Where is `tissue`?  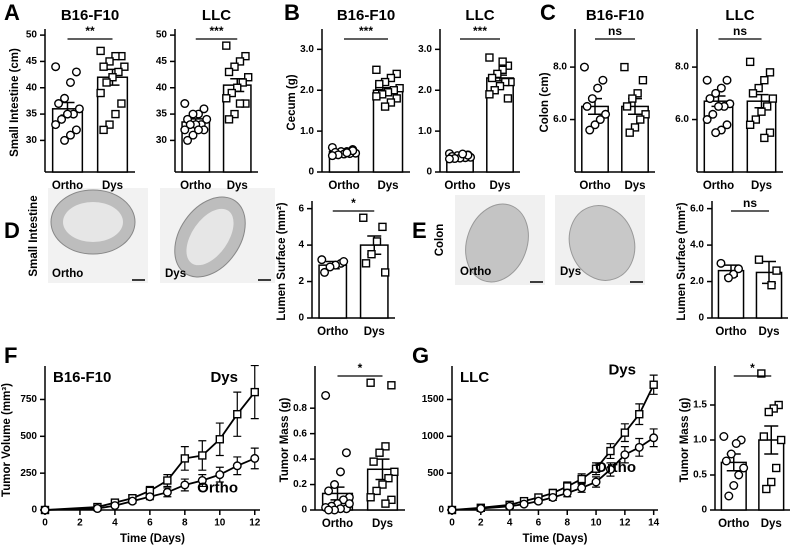 tissue is located at coordinates (497, 243).